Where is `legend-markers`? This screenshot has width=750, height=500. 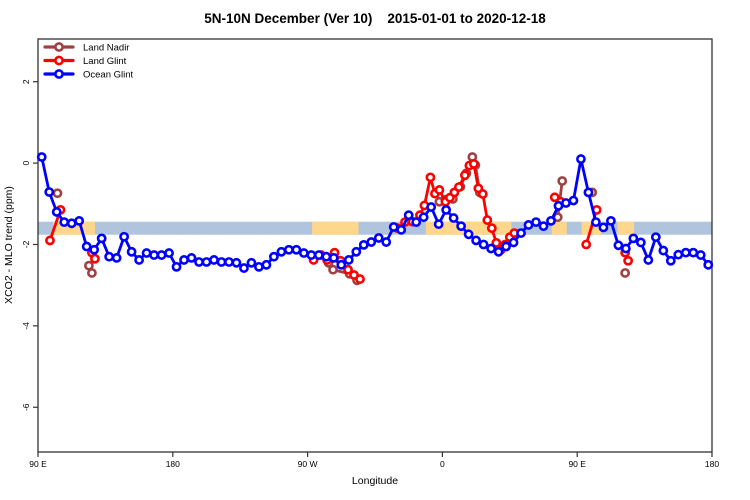
legend-markers is located at coordinates (59, 60).